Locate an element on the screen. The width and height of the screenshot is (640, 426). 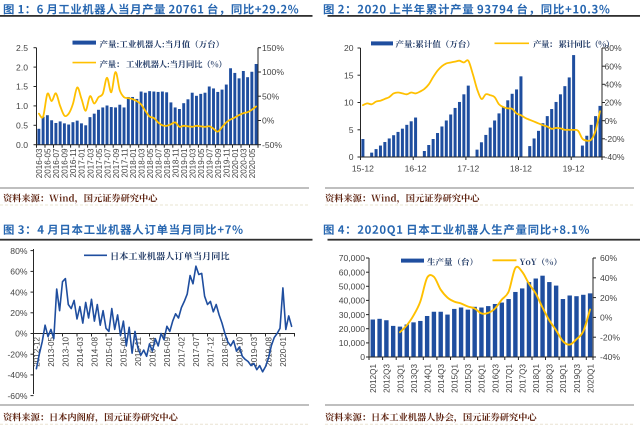
svg-text: 2014Q3 is located at coordinates (441, 378).